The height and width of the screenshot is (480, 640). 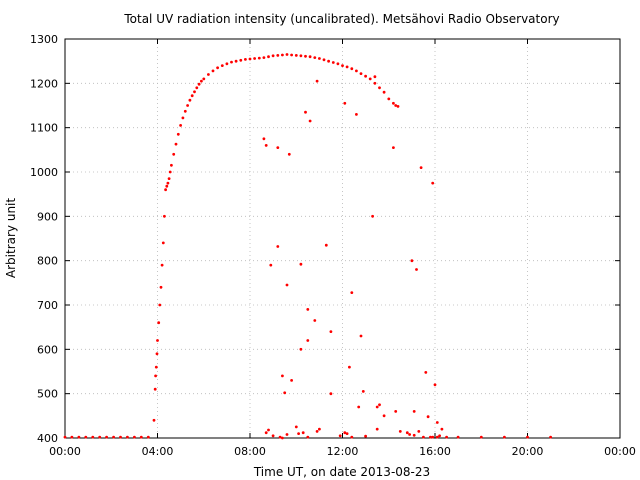 What do you see at coordinates (47, 349) in the screenshot?
I see `y-tick-label: 600` at bounding box center [47, 349].